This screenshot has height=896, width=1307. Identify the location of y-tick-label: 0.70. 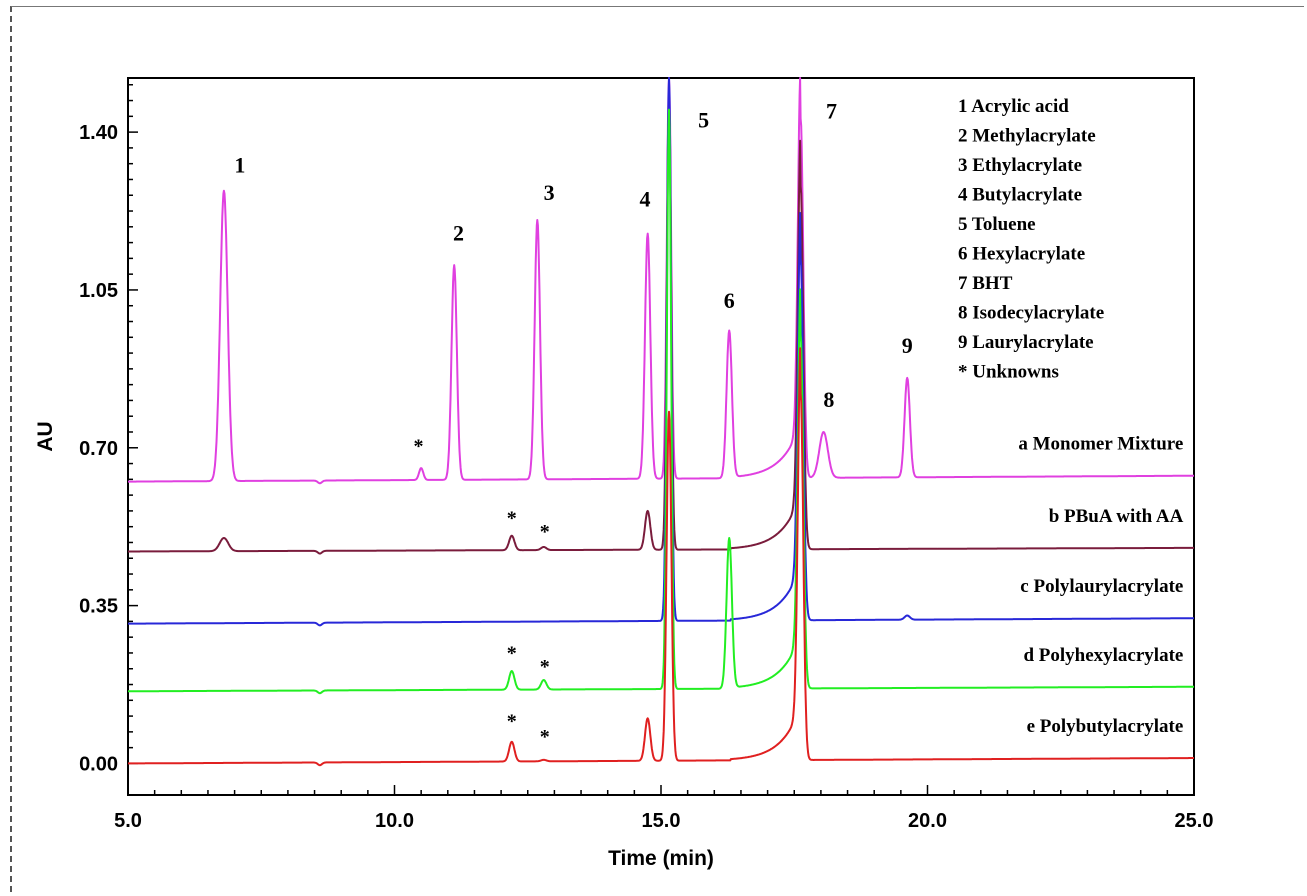
(98, 449).